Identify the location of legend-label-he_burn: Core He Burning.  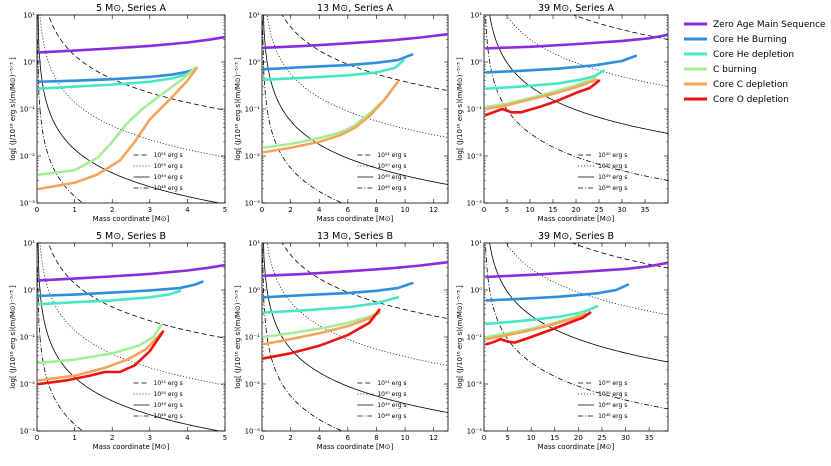
(750, 40).